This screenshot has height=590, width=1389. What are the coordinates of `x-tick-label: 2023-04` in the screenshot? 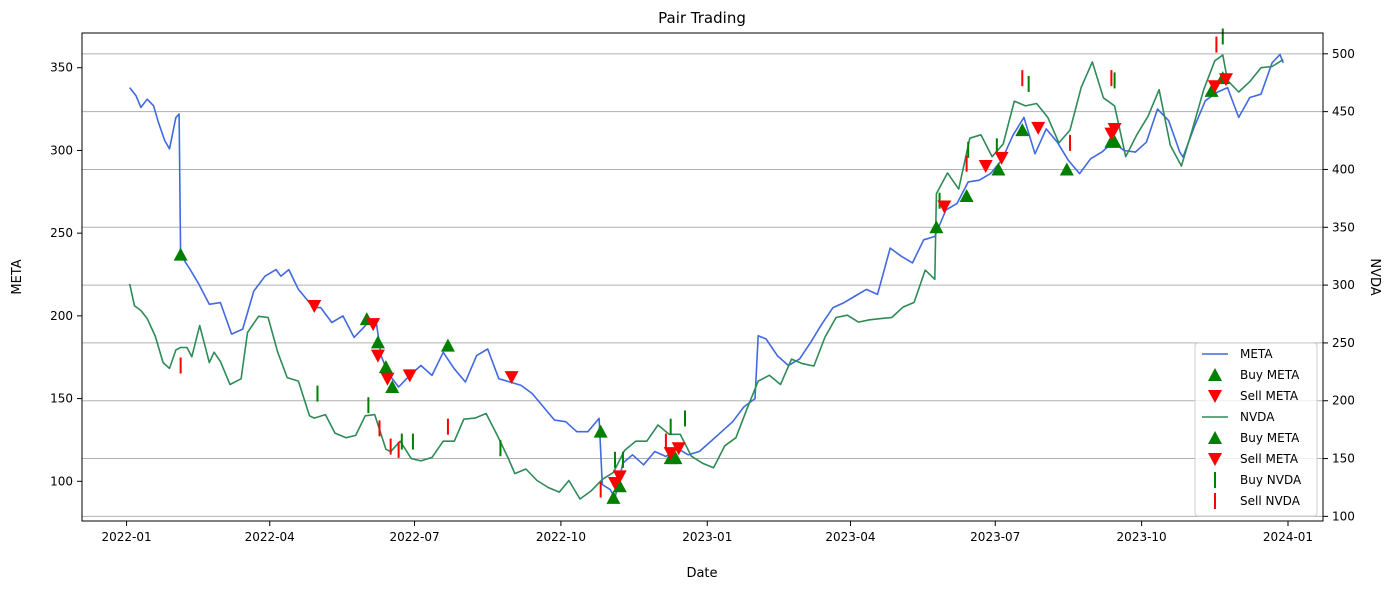 It's located at (850, 537).